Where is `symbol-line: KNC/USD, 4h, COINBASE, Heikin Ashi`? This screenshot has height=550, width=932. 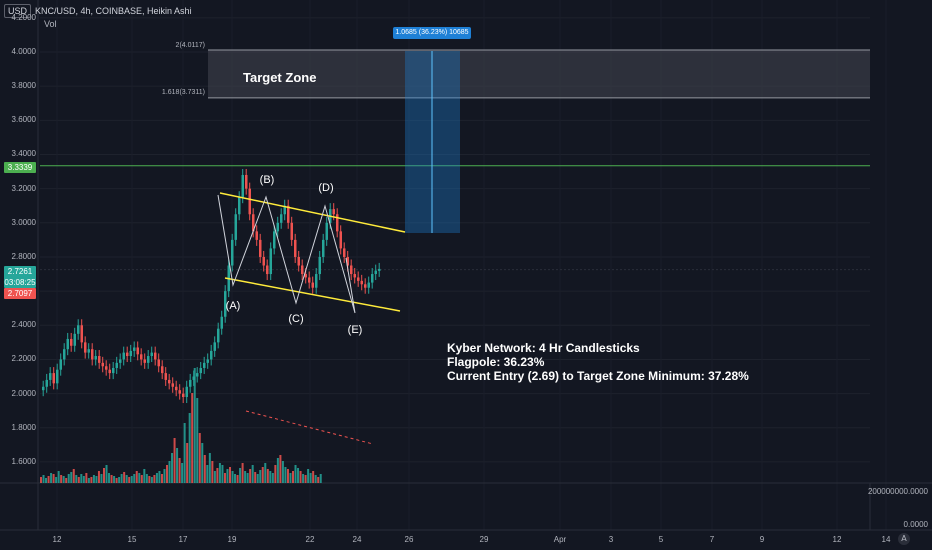
symbol-line: KNC/USD, 4h, COINBASE, Heikin Ashi is located at coordinates (113, 11).